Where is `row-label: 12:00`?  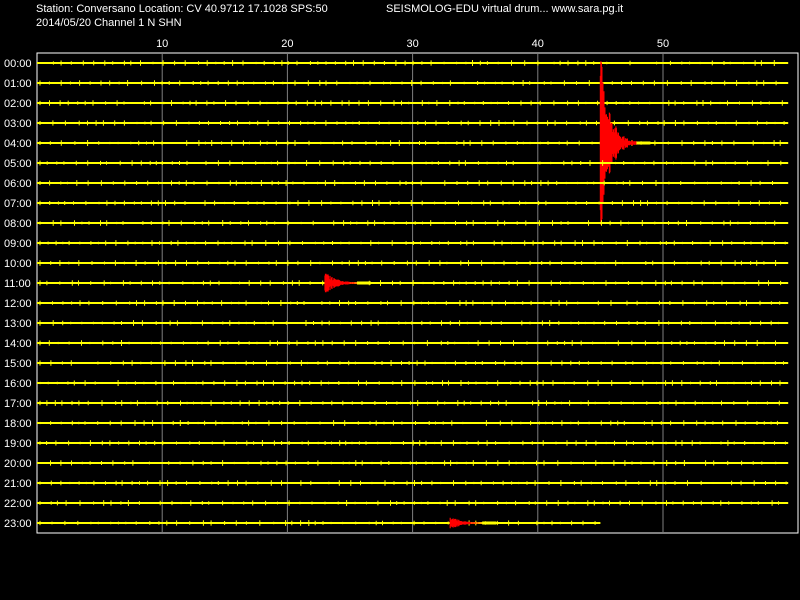 row-label: 12:00 is located at coordinates (18, 304).